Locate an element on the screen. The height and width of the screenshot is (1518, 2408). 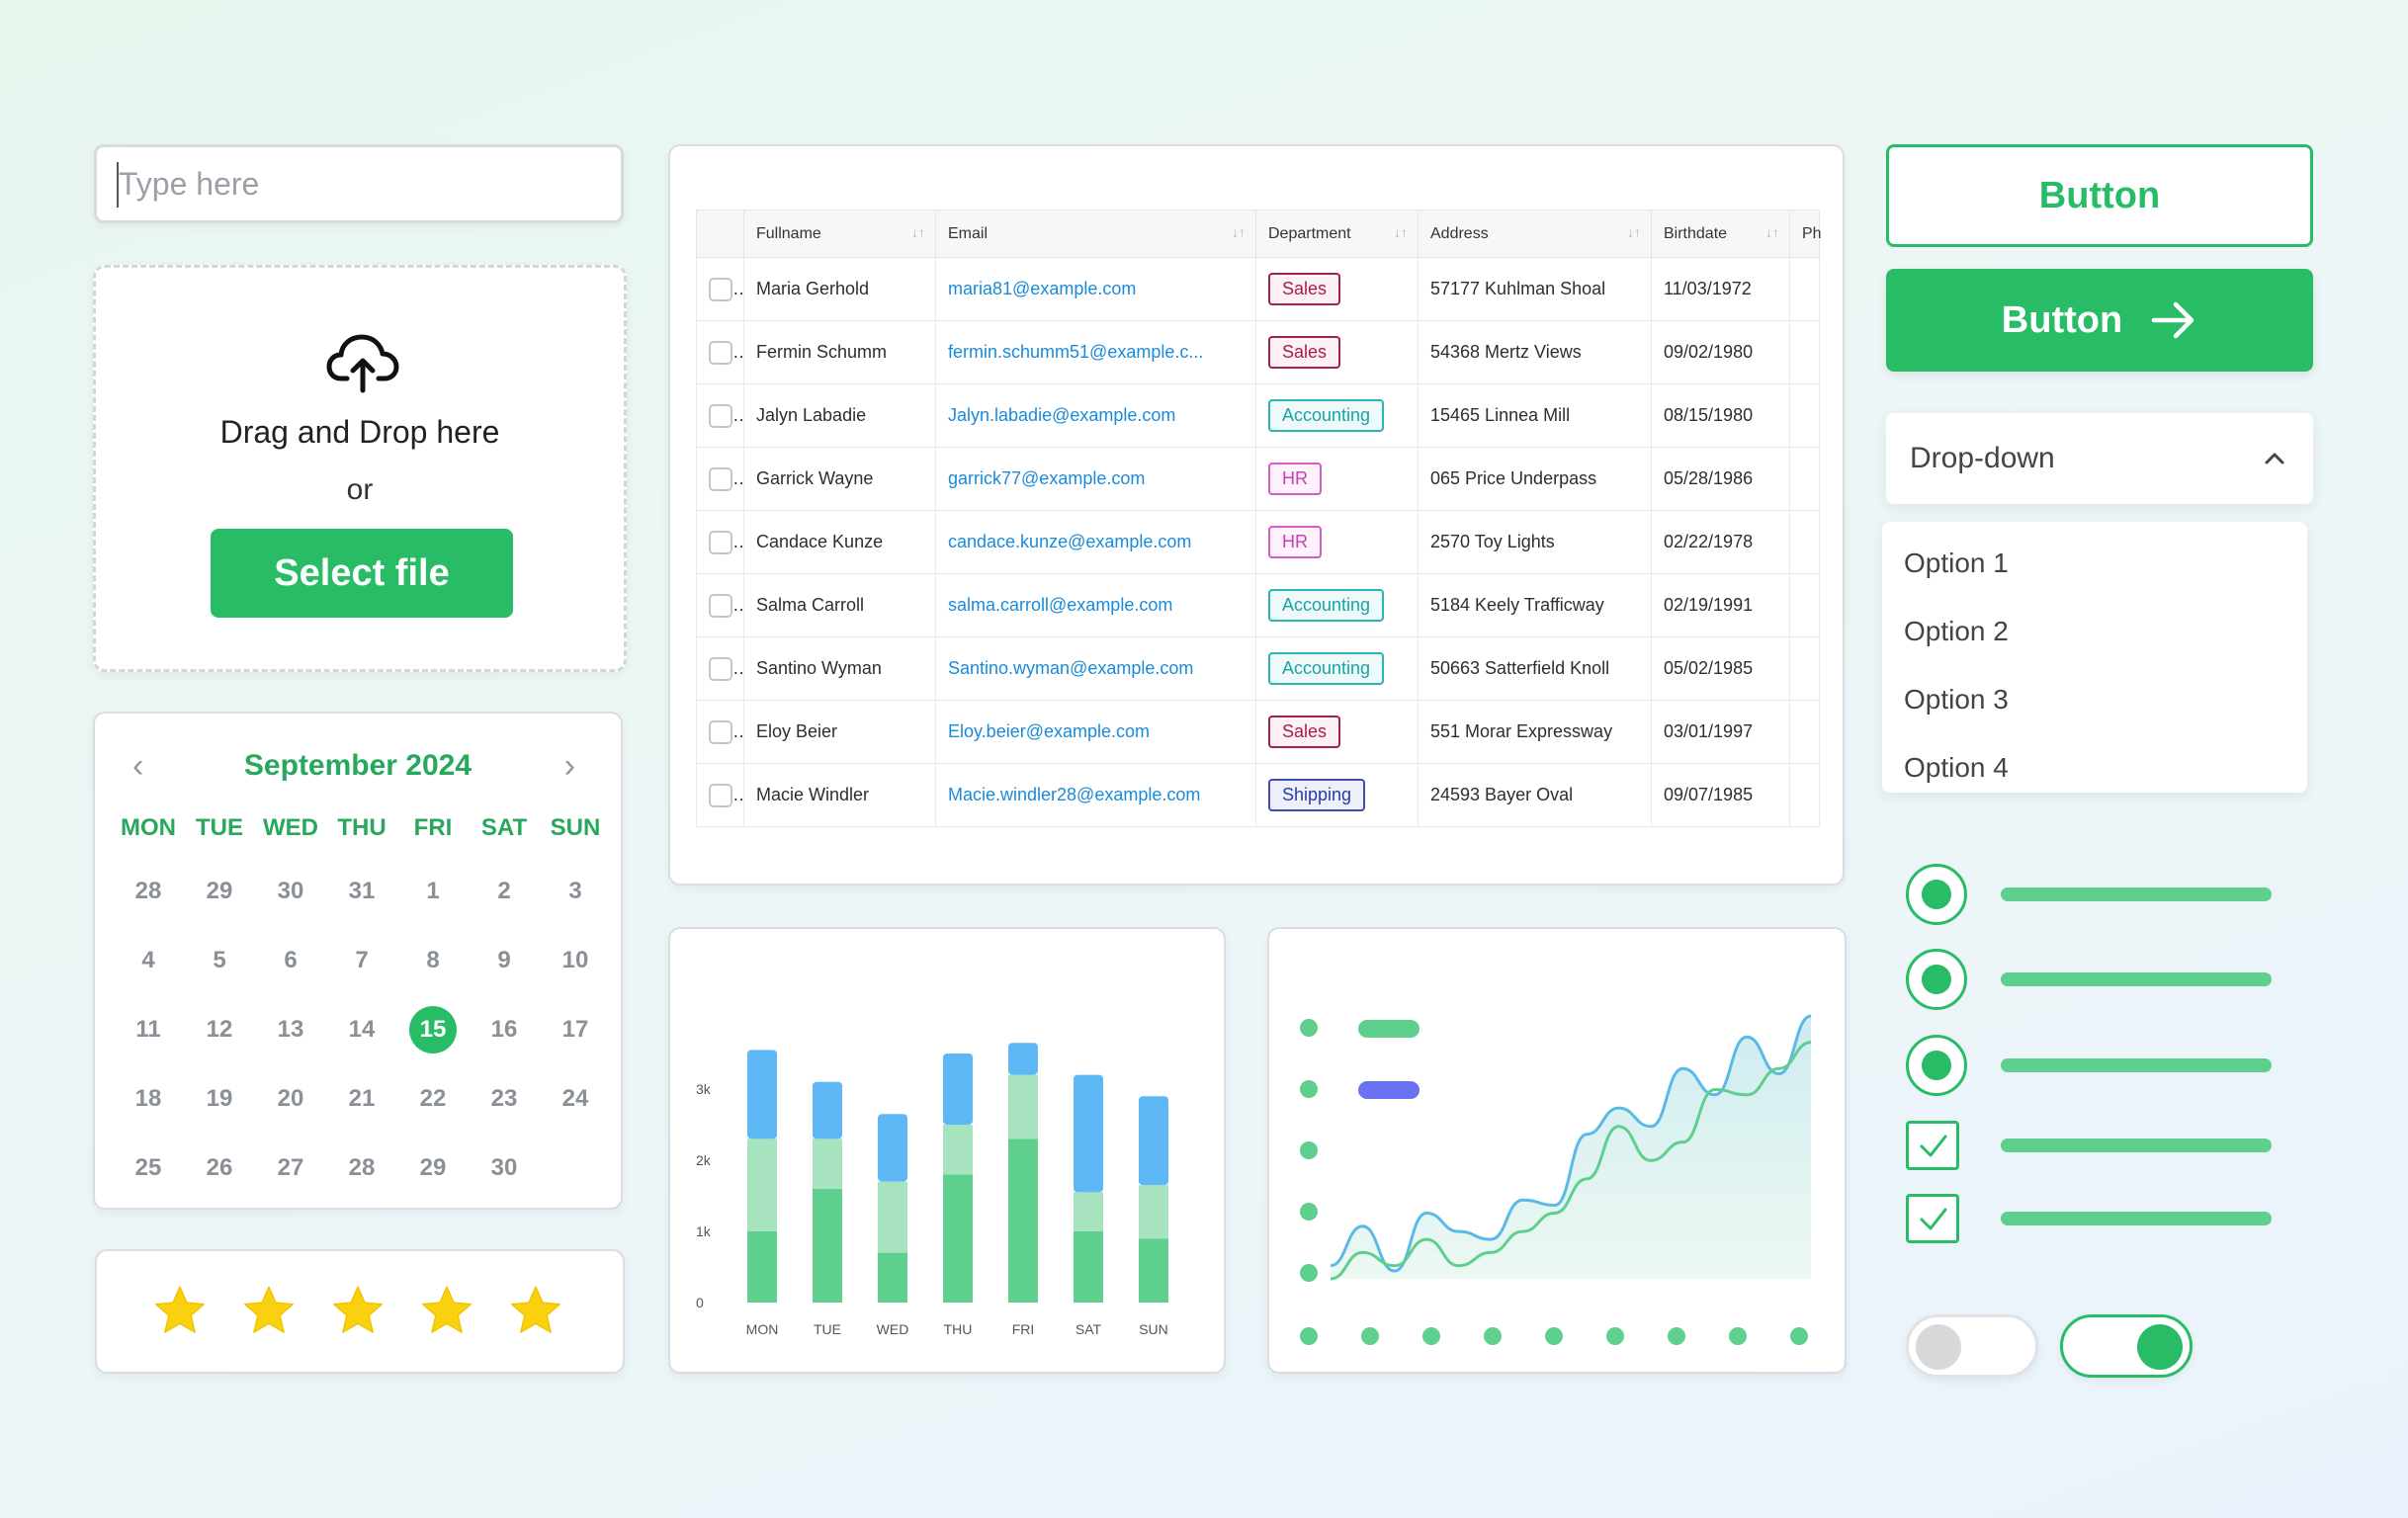
calendar-day: 31 is located at coordinates (362, 891).